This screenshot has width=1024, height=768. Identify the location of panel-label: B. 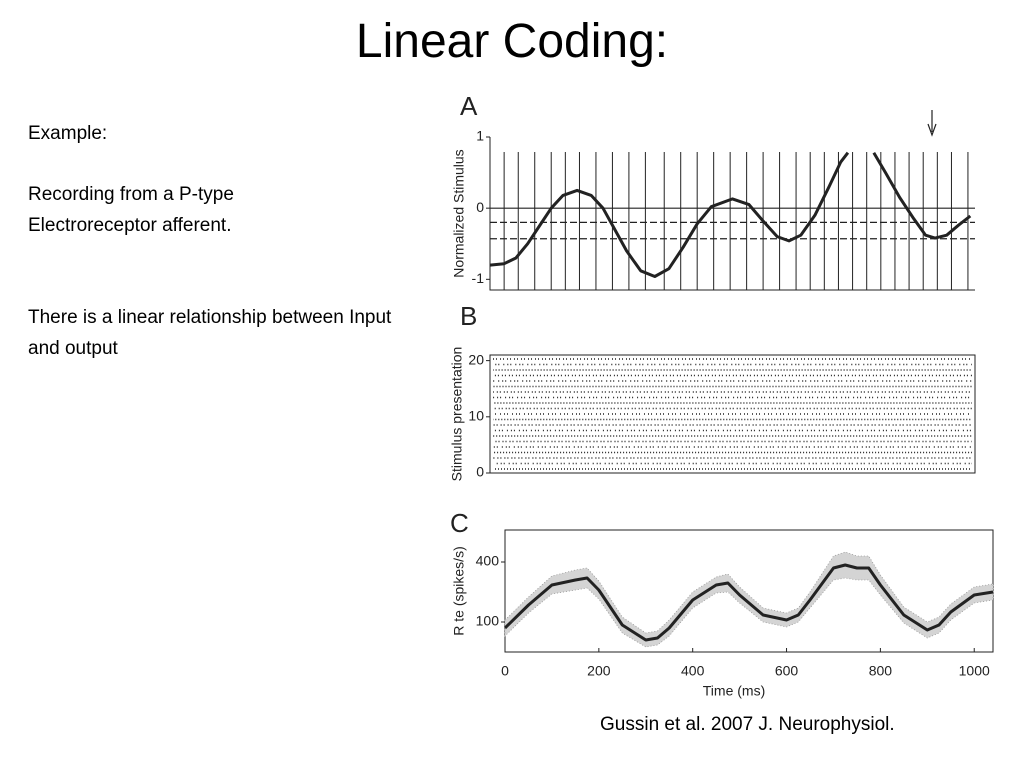
(468, 316).